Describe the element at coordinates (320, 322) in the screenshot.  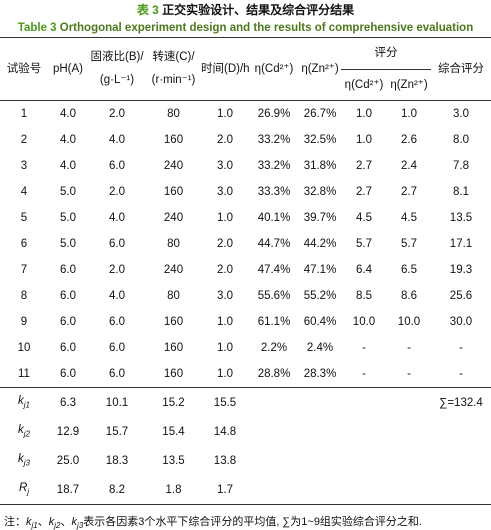
I see `table-cell: 60.4%` at that location.